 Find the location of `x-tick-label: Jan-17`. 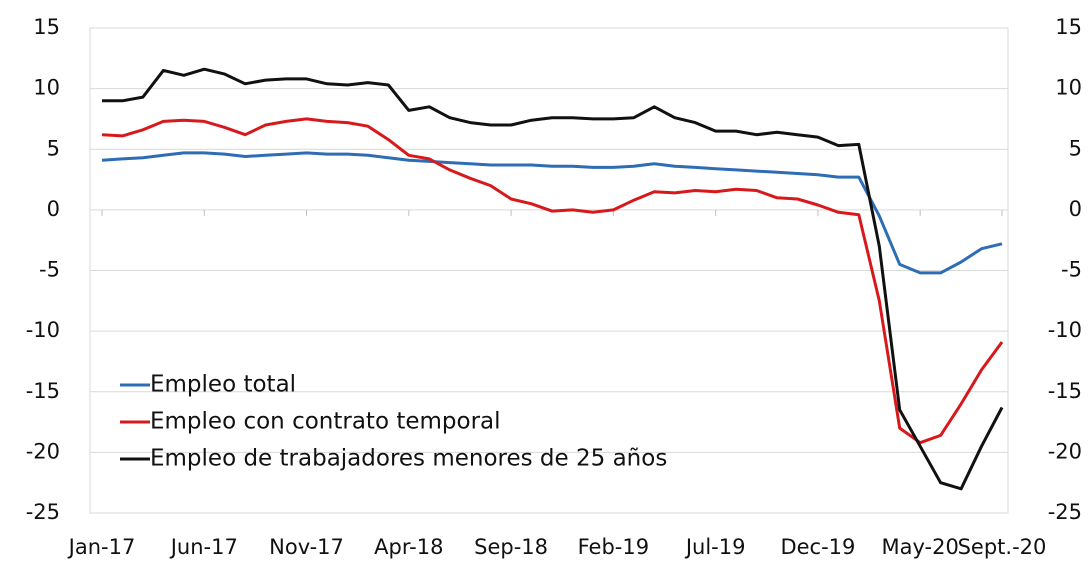

x-tick-label: Jan-17 is located at coordinates (101, 547).